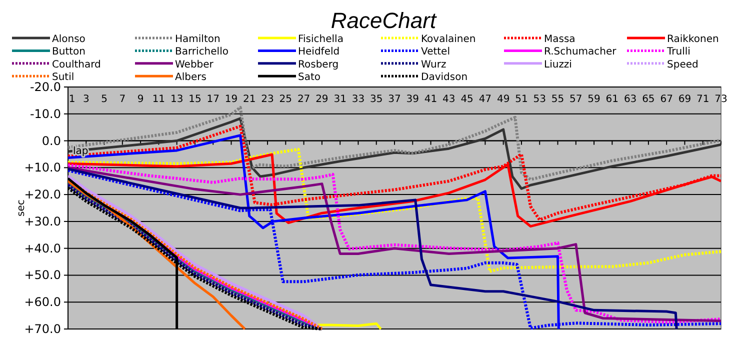 This screenshot has width=751, height=343. I want to click on x-tick-label: 53, so click(539, 99).